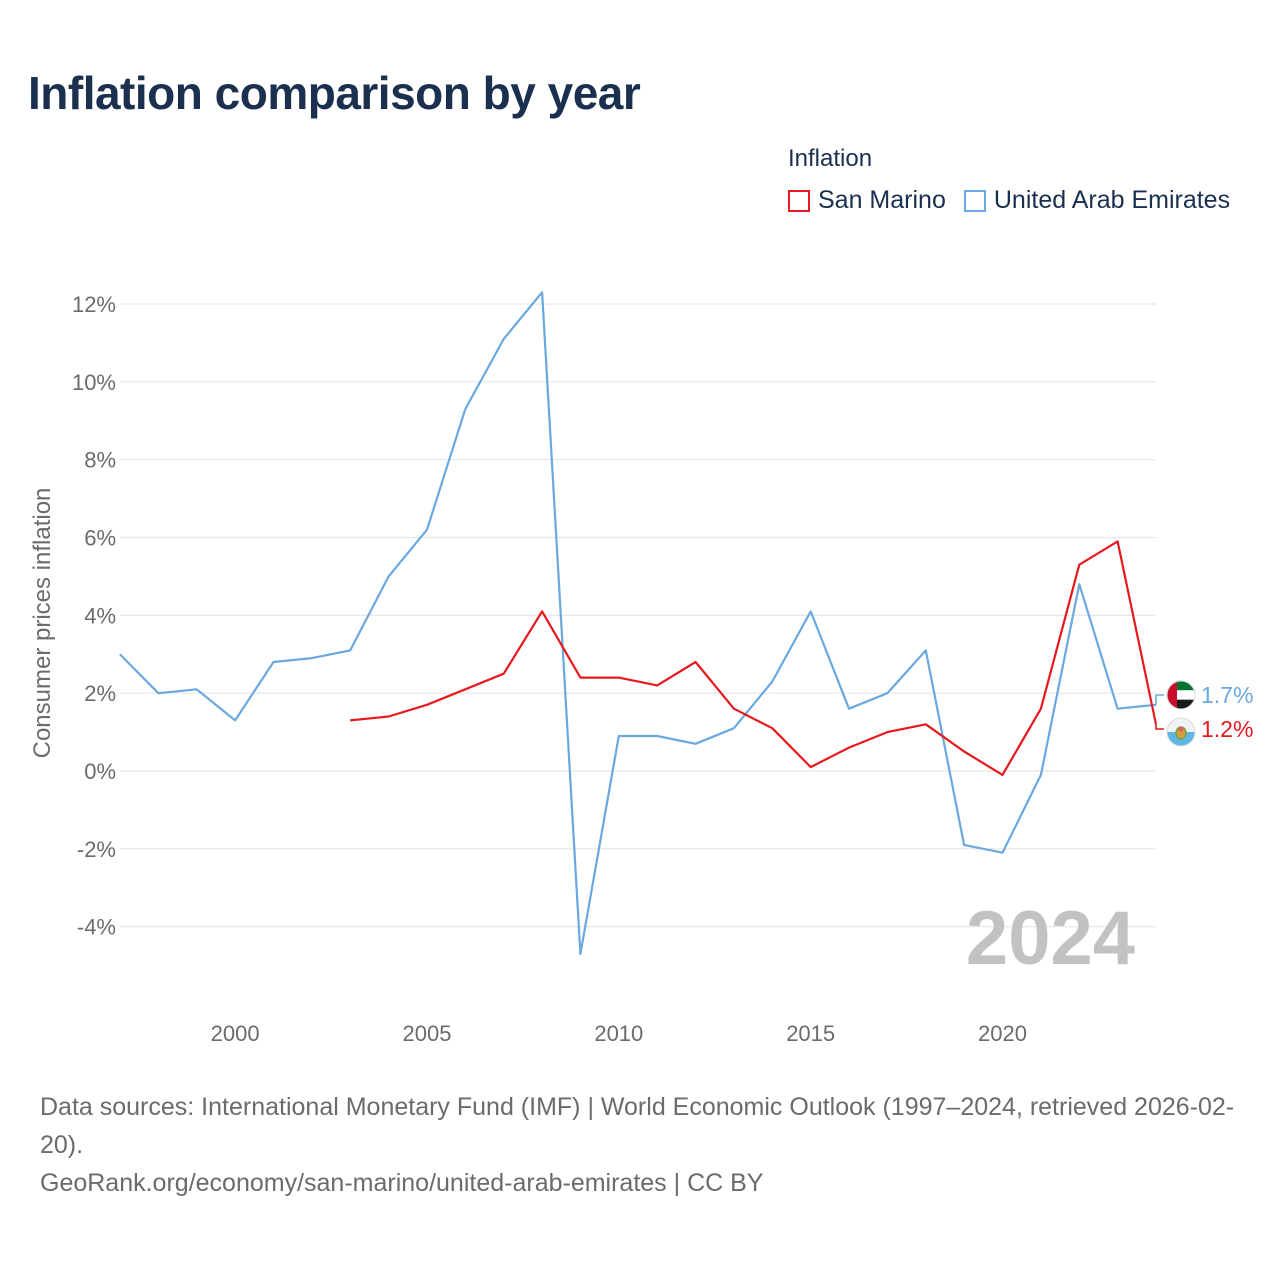 This screenshot has height=1280, width=1280. Describe the element at coordinates (1227, 695) in the screenshot. I see `end-label-uae: 1.7%` at that location.